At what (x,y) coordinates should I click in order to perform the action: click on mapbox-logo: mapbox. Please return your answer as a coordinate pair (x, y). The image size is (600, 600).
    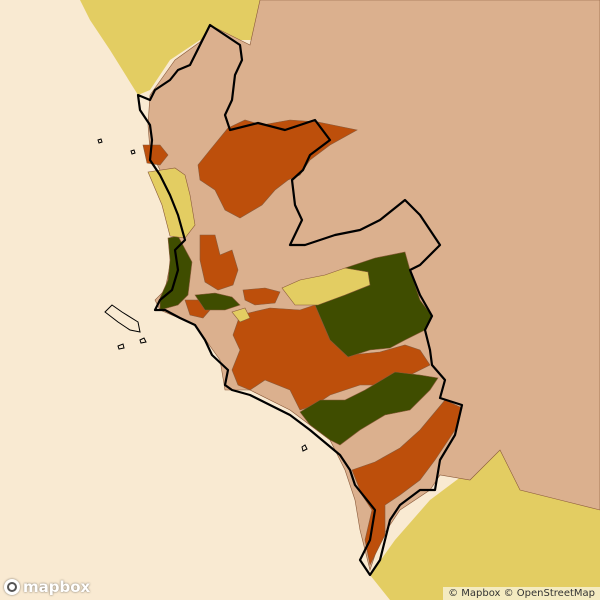
    Looking at the image, I should click on (47, 587).